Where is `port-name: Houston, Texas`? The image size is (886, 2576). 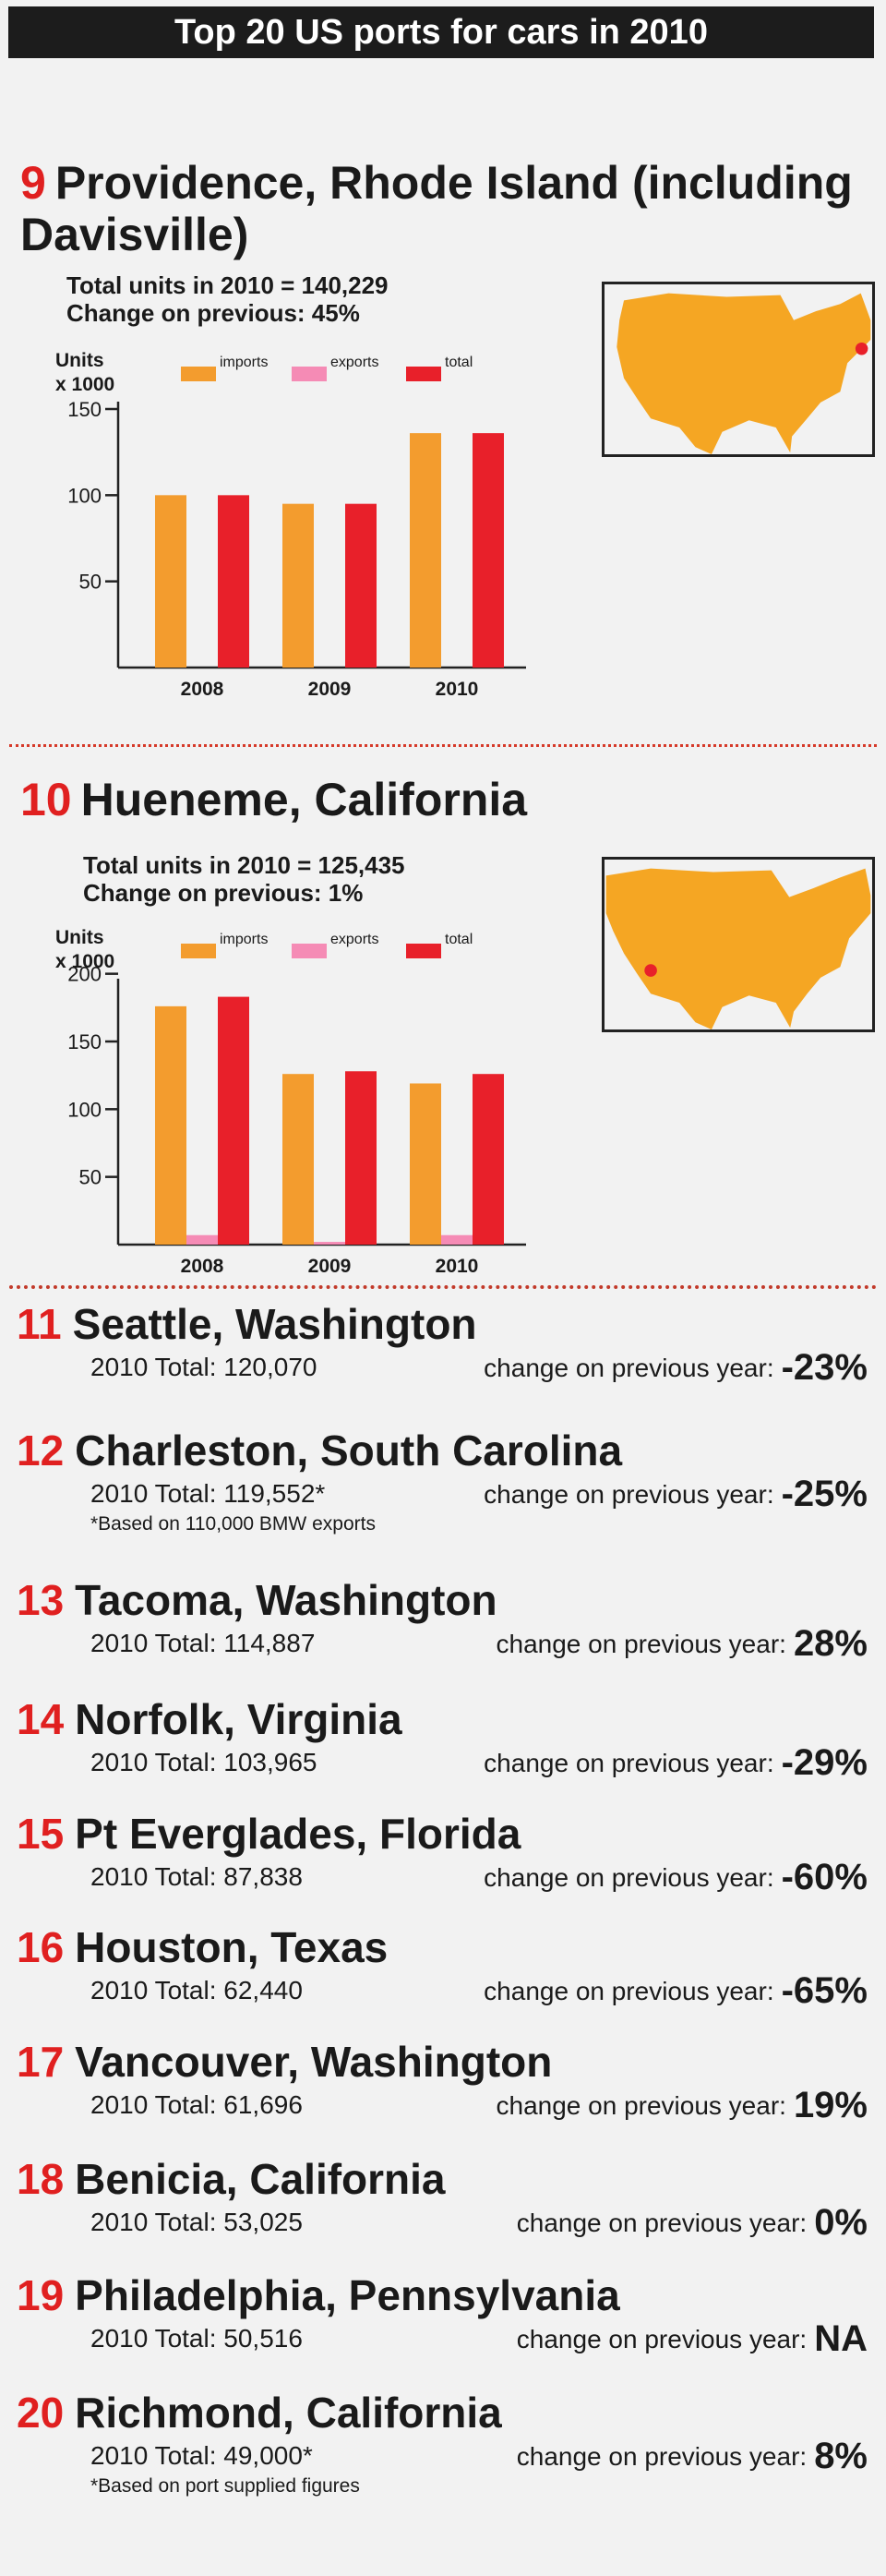 port-name: Houston, Texas is located at coordinates (232, 1947).